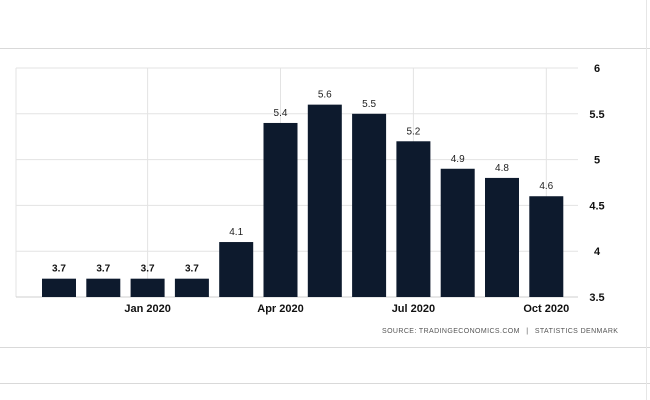 The image size is (650, 400). What do you see at coordinates (596, 183) in the screenshot?
I see `y-tick-labels: 3.5 4 4.5 5 5.5 6` at bounding box center [596, 183].